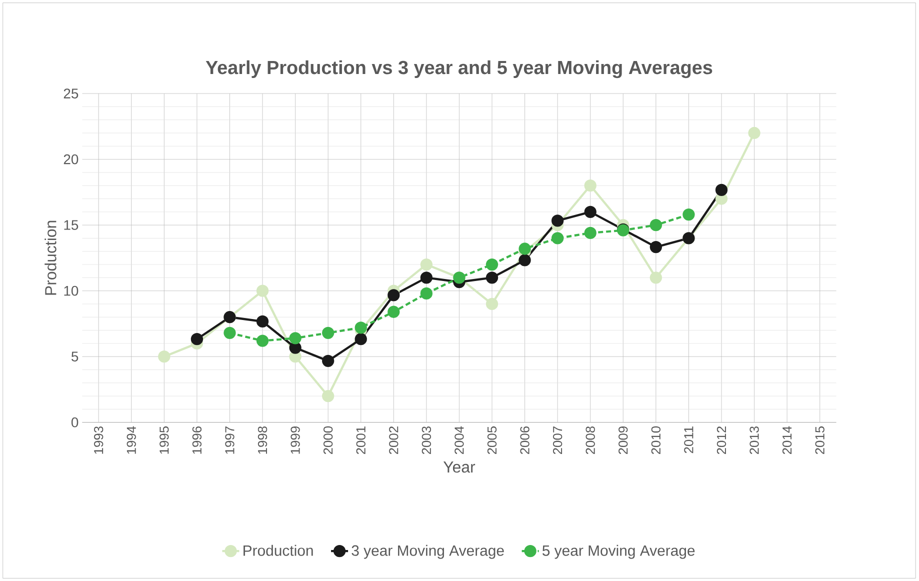 The image size is (919, 581). Describe the element at coordinates (197, 440) in the screenshot. I see `x-tick-label: 1996` at that location.